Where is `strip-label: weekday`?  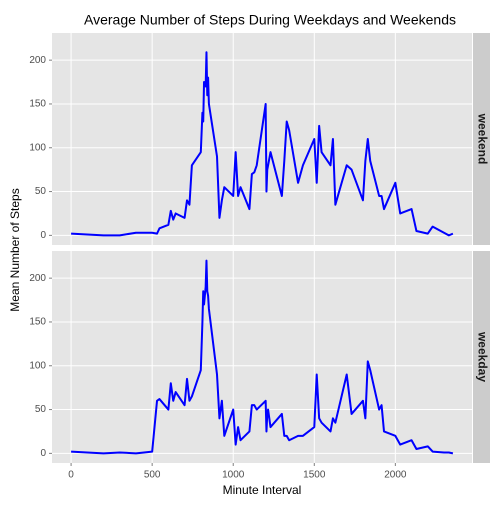
strip-label: weekday is located at coordinates (482, 356).